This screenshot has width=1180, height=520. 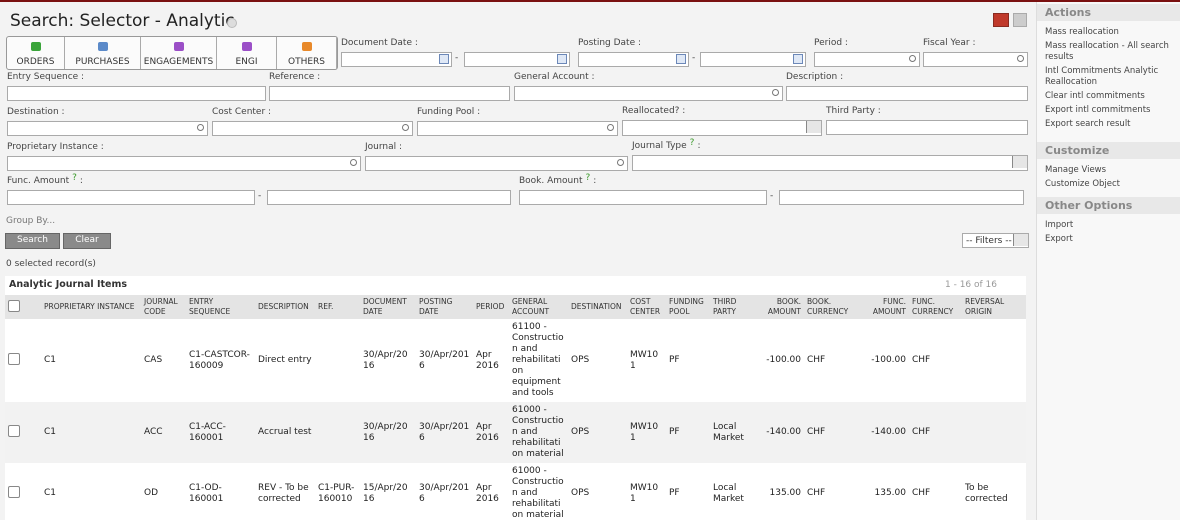 I want to click on field-label: Period :, so click(x=831, y=43).